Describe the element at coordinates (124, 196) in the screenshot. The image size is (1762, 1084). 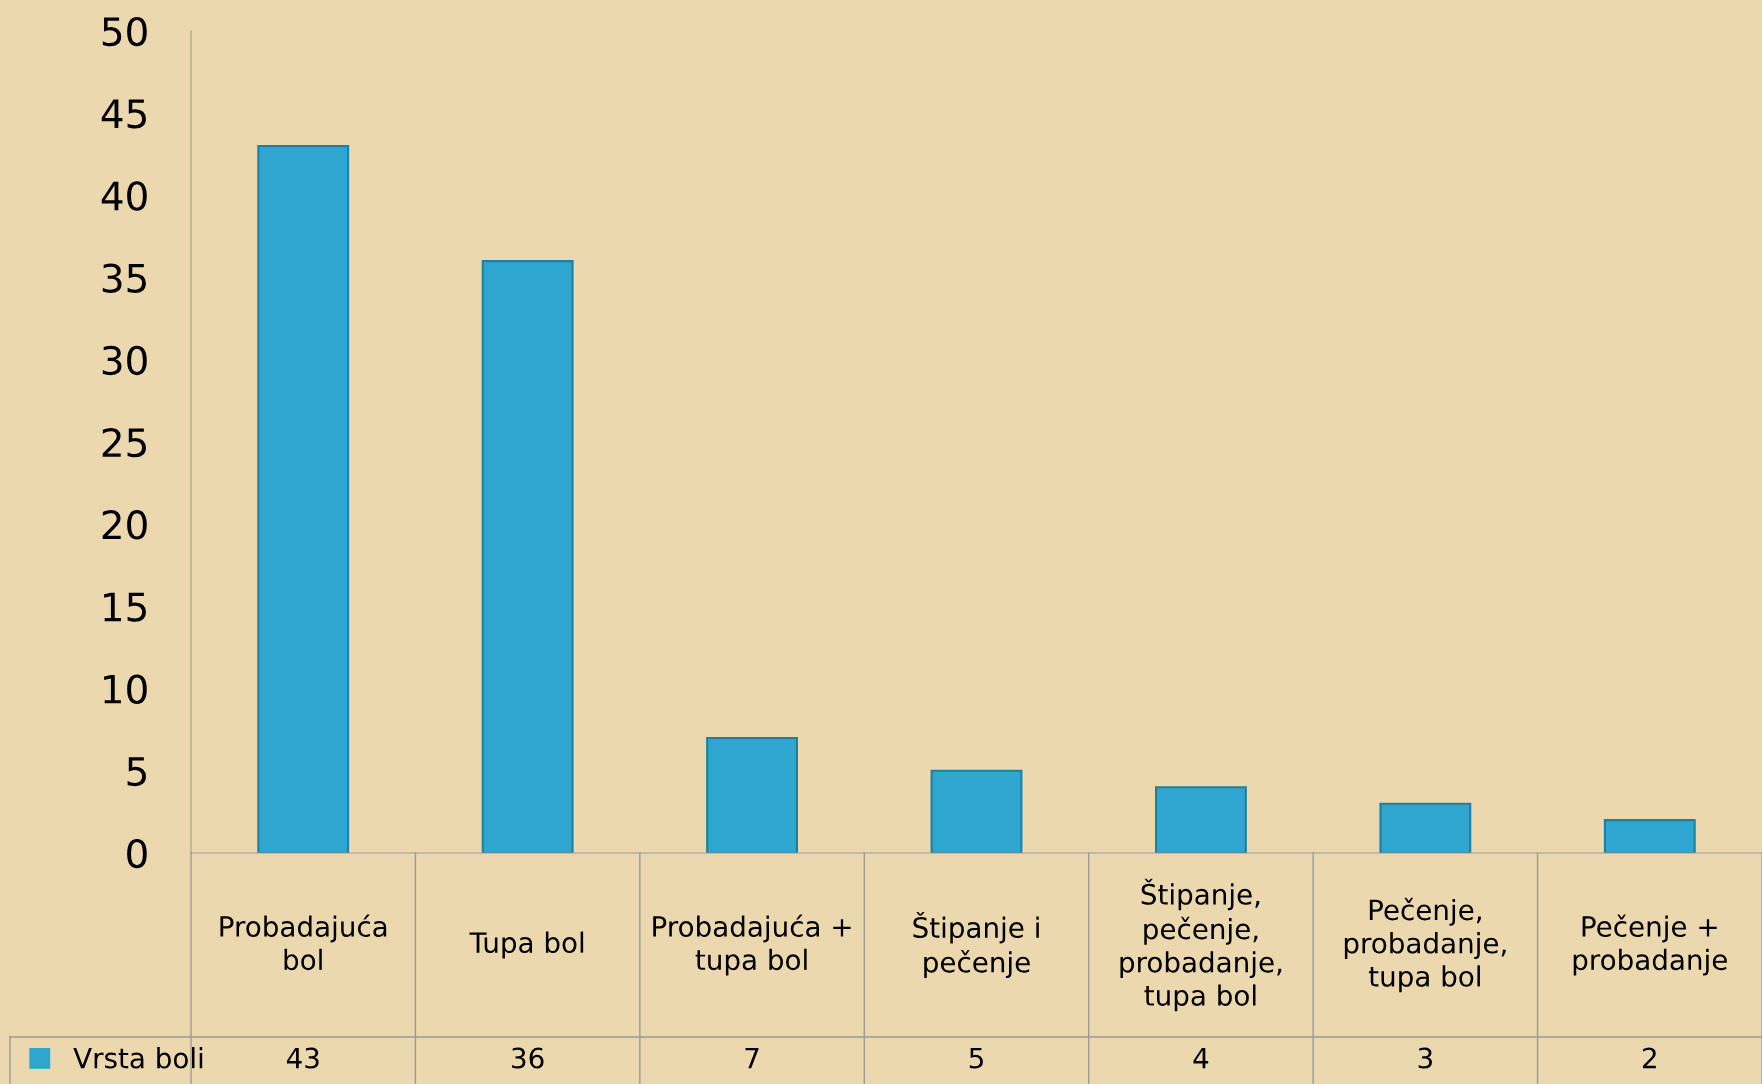
I see `y-tick-label: 40` at that location.